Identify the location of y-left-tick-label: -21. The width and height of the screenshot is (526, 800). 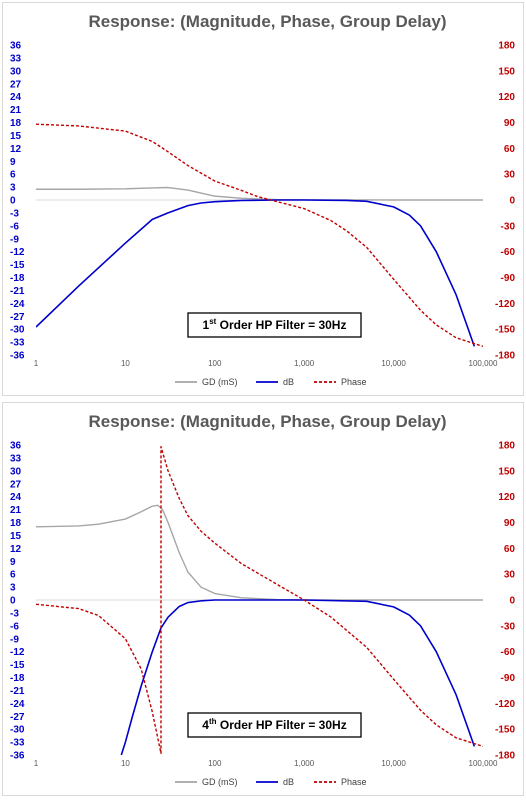
(17, 691).